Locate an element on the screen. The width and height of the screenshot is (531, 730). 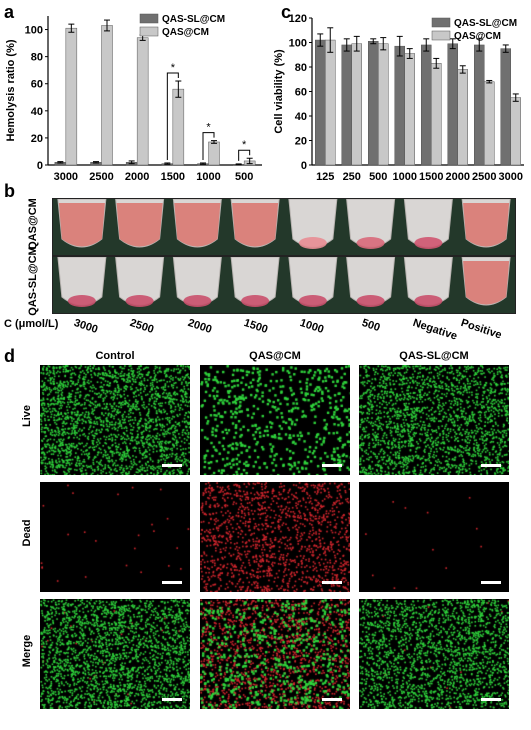
panel-label-a: a is located at coordinates (9, 12).